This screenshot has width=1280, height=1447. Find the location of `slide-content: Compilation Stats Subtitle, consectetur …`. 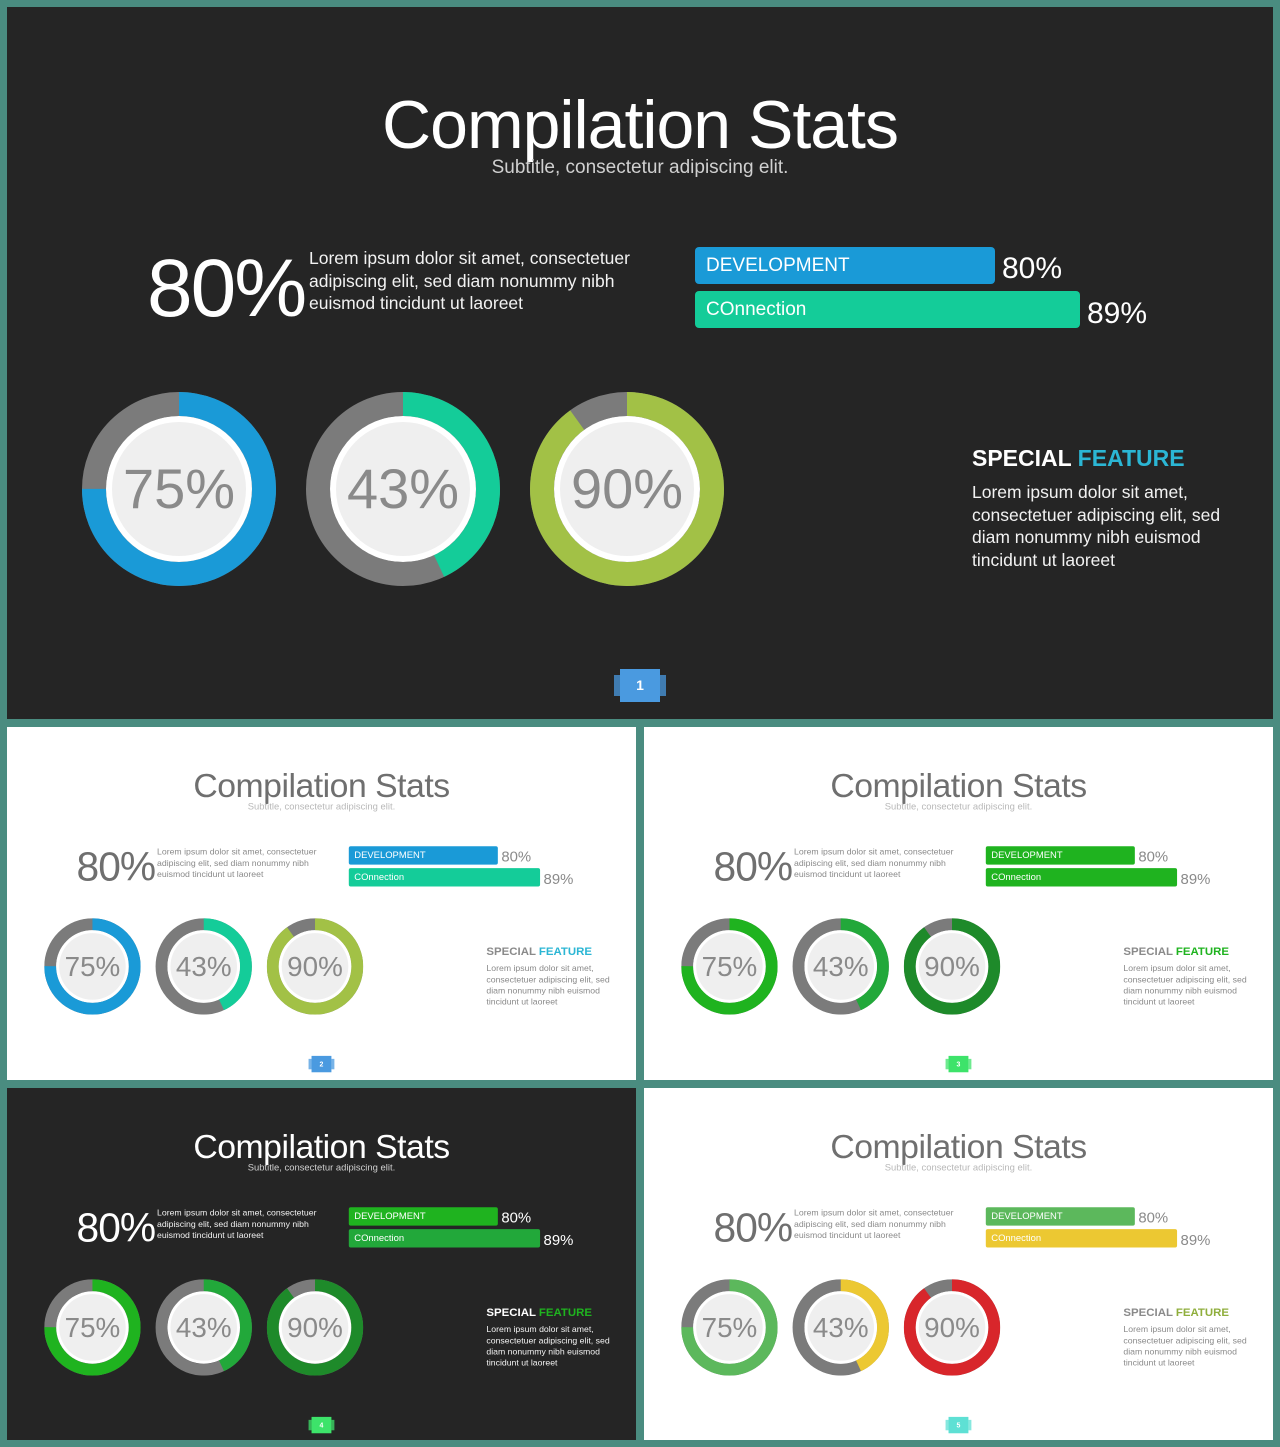

slide-content: Compilation Stats Subtitle, consectetur … is located at coordinates (321, 1264).